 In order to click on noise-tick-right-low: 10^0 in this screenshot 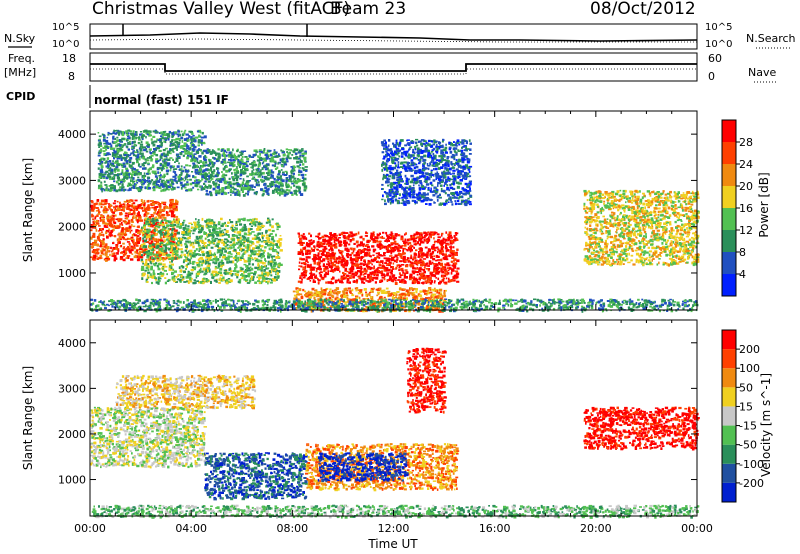, I will do `click(718, 44)`.